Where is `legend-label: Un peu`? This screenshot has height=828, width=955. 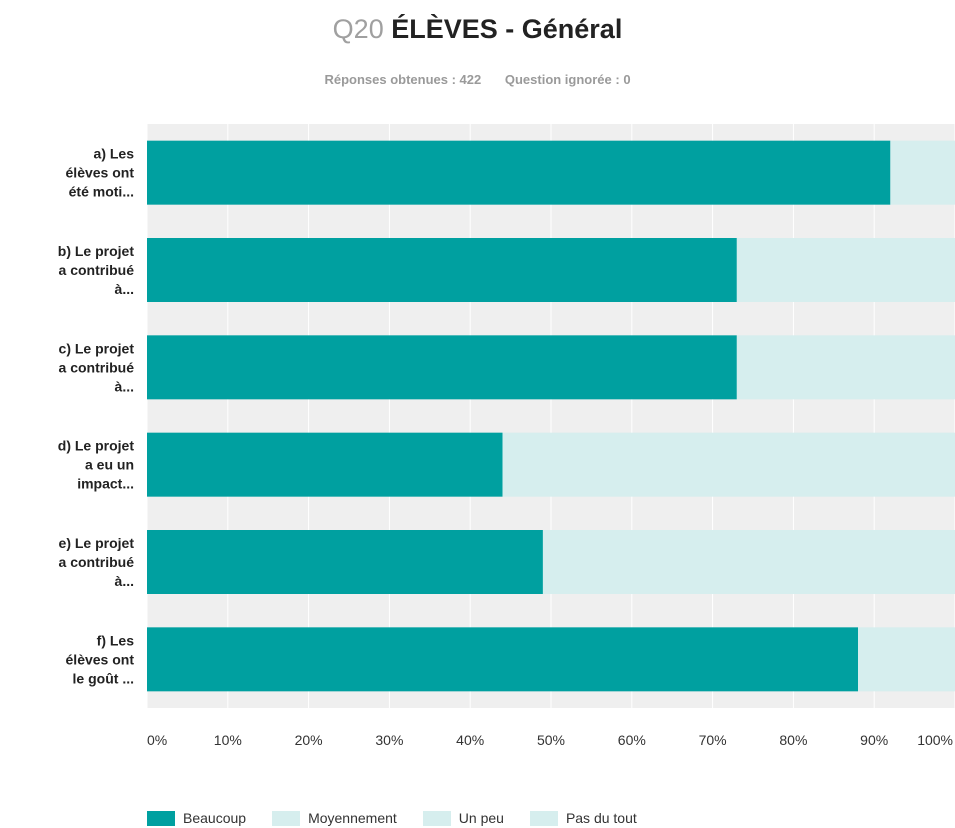
legend-label: Un peu is located at coordinates (481, 818).